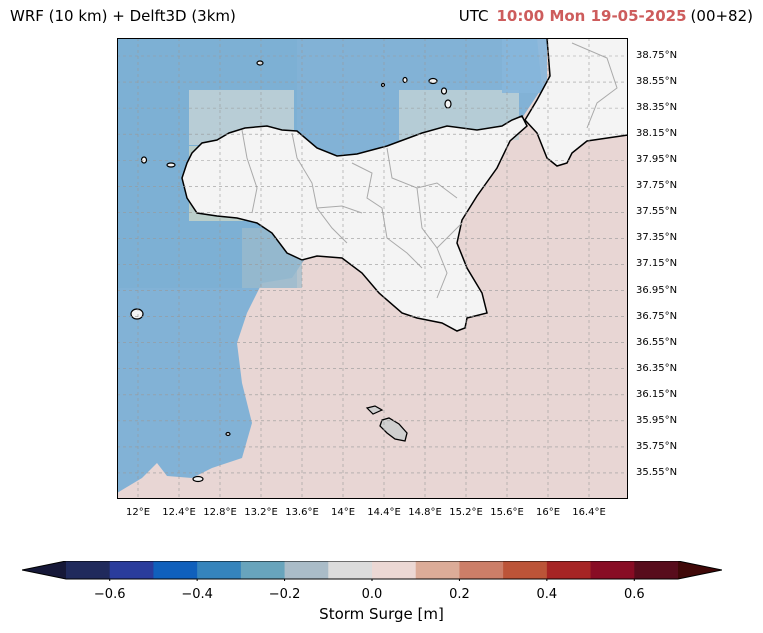  Describe the element at coordinates (657, 342) in the screenshot. I see `latitude-label: 36.55°N` at that location.